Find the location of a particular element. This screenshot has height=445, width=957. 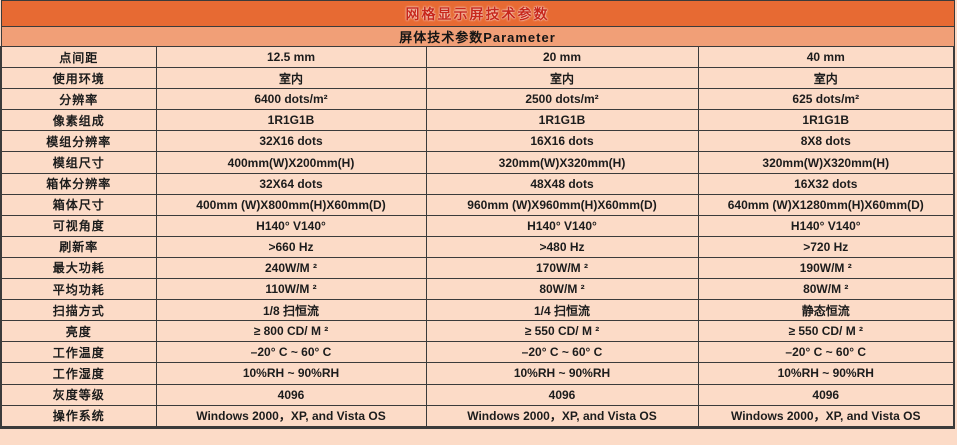

param-value: 16X16 dots is located at coordinates (562, 141).